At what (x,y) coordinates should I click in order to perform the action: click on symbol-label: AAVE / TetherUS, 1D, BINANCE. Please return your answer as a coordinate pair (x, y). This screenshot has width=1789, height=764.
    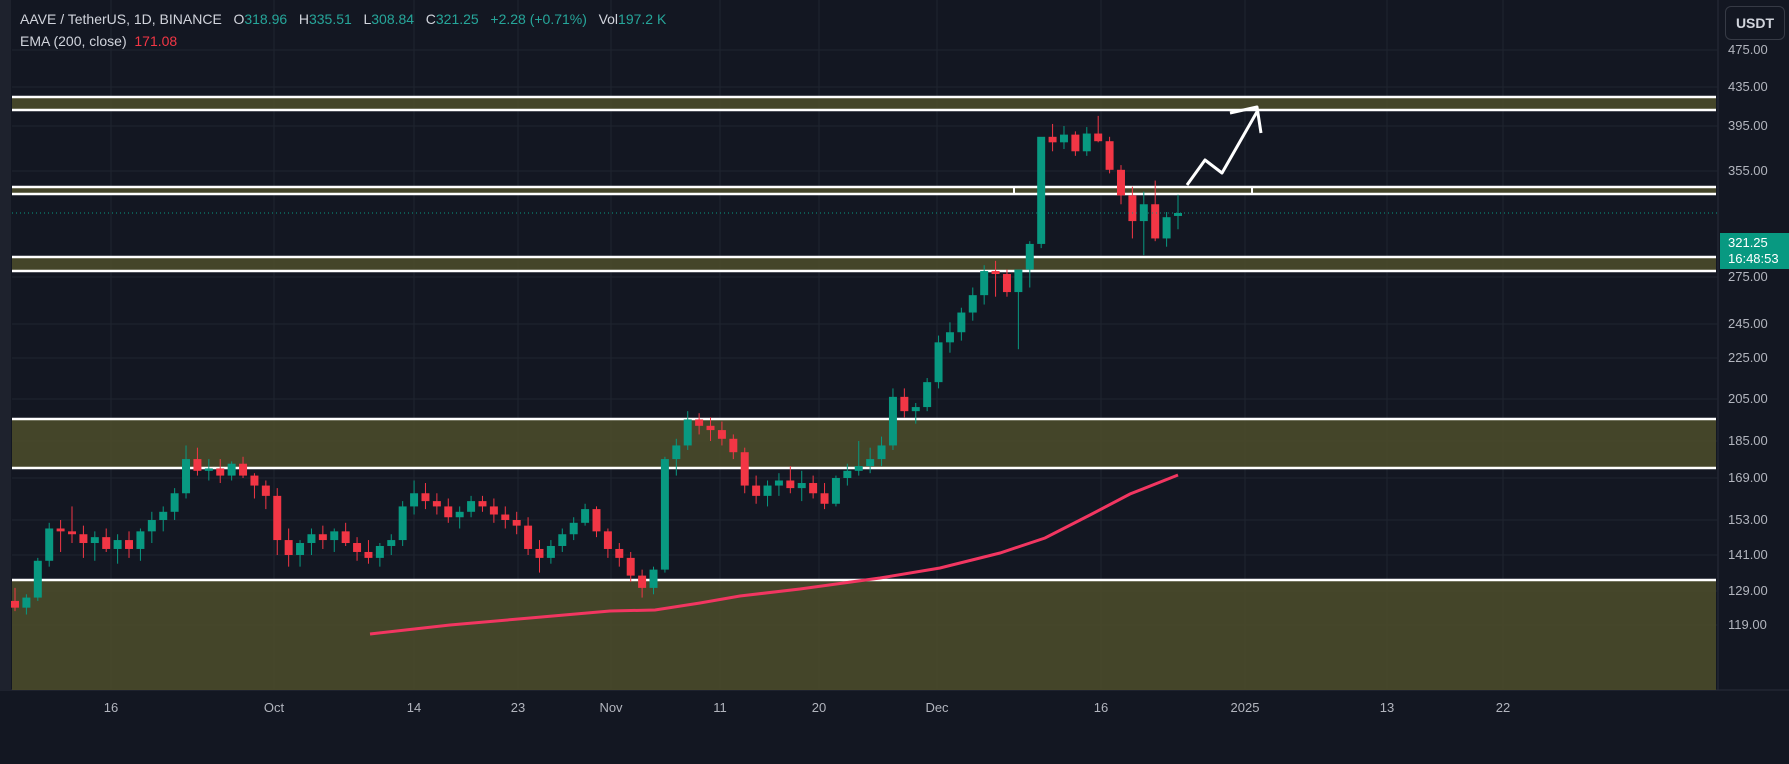
    Looking at the image, I should click on (121, 19).